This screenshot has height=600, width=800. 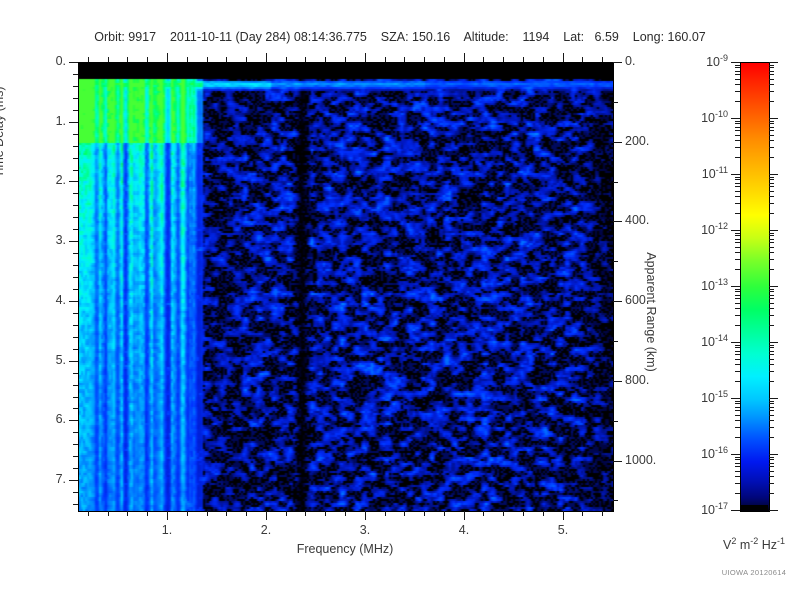 I want to click on y-left-tick-label: 4., so click(x=60, y=300).